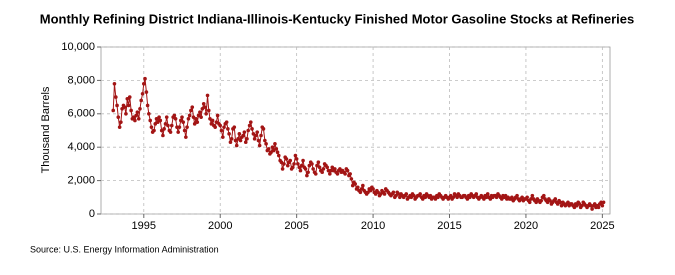 This screenshot has height=275, width=675. I want to click on x-tick-label: 2010, so click(373, 226).